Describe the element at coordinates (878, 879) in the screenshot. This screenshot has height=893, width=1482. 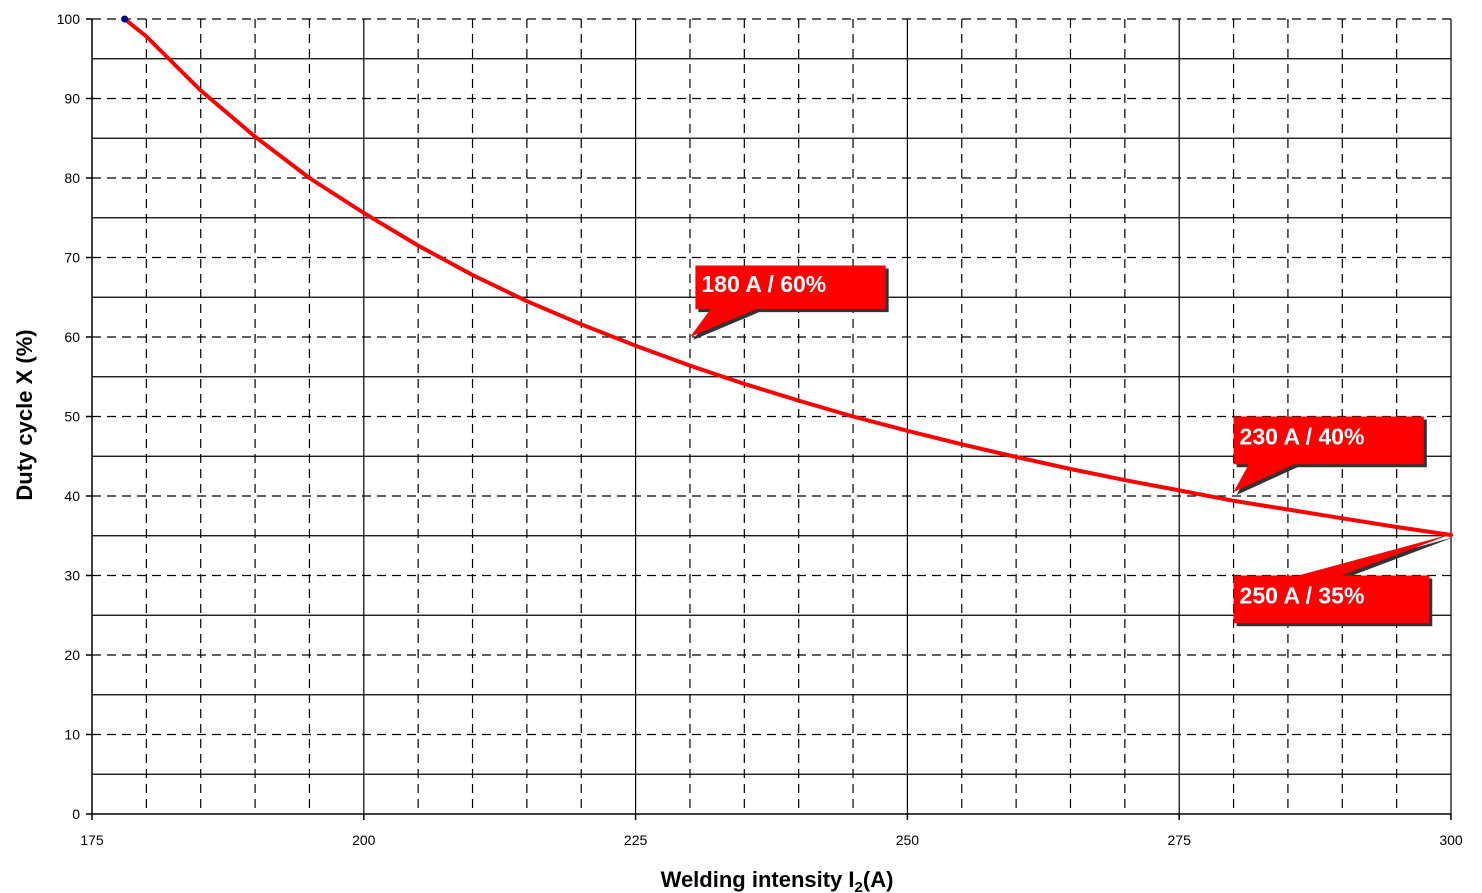
I see `x-axis-label-suffix: (A)` at that location.